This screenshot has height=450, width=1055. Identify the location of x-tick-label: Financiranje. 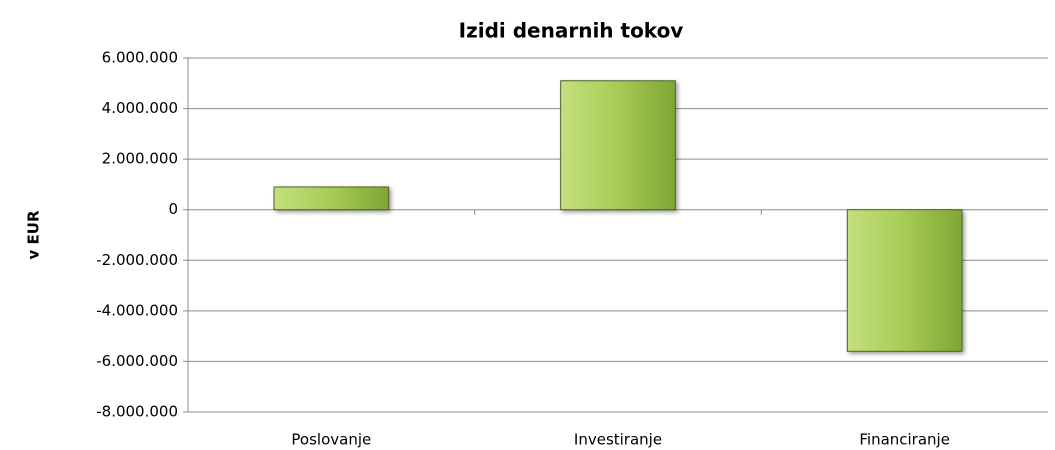
(904, 440).